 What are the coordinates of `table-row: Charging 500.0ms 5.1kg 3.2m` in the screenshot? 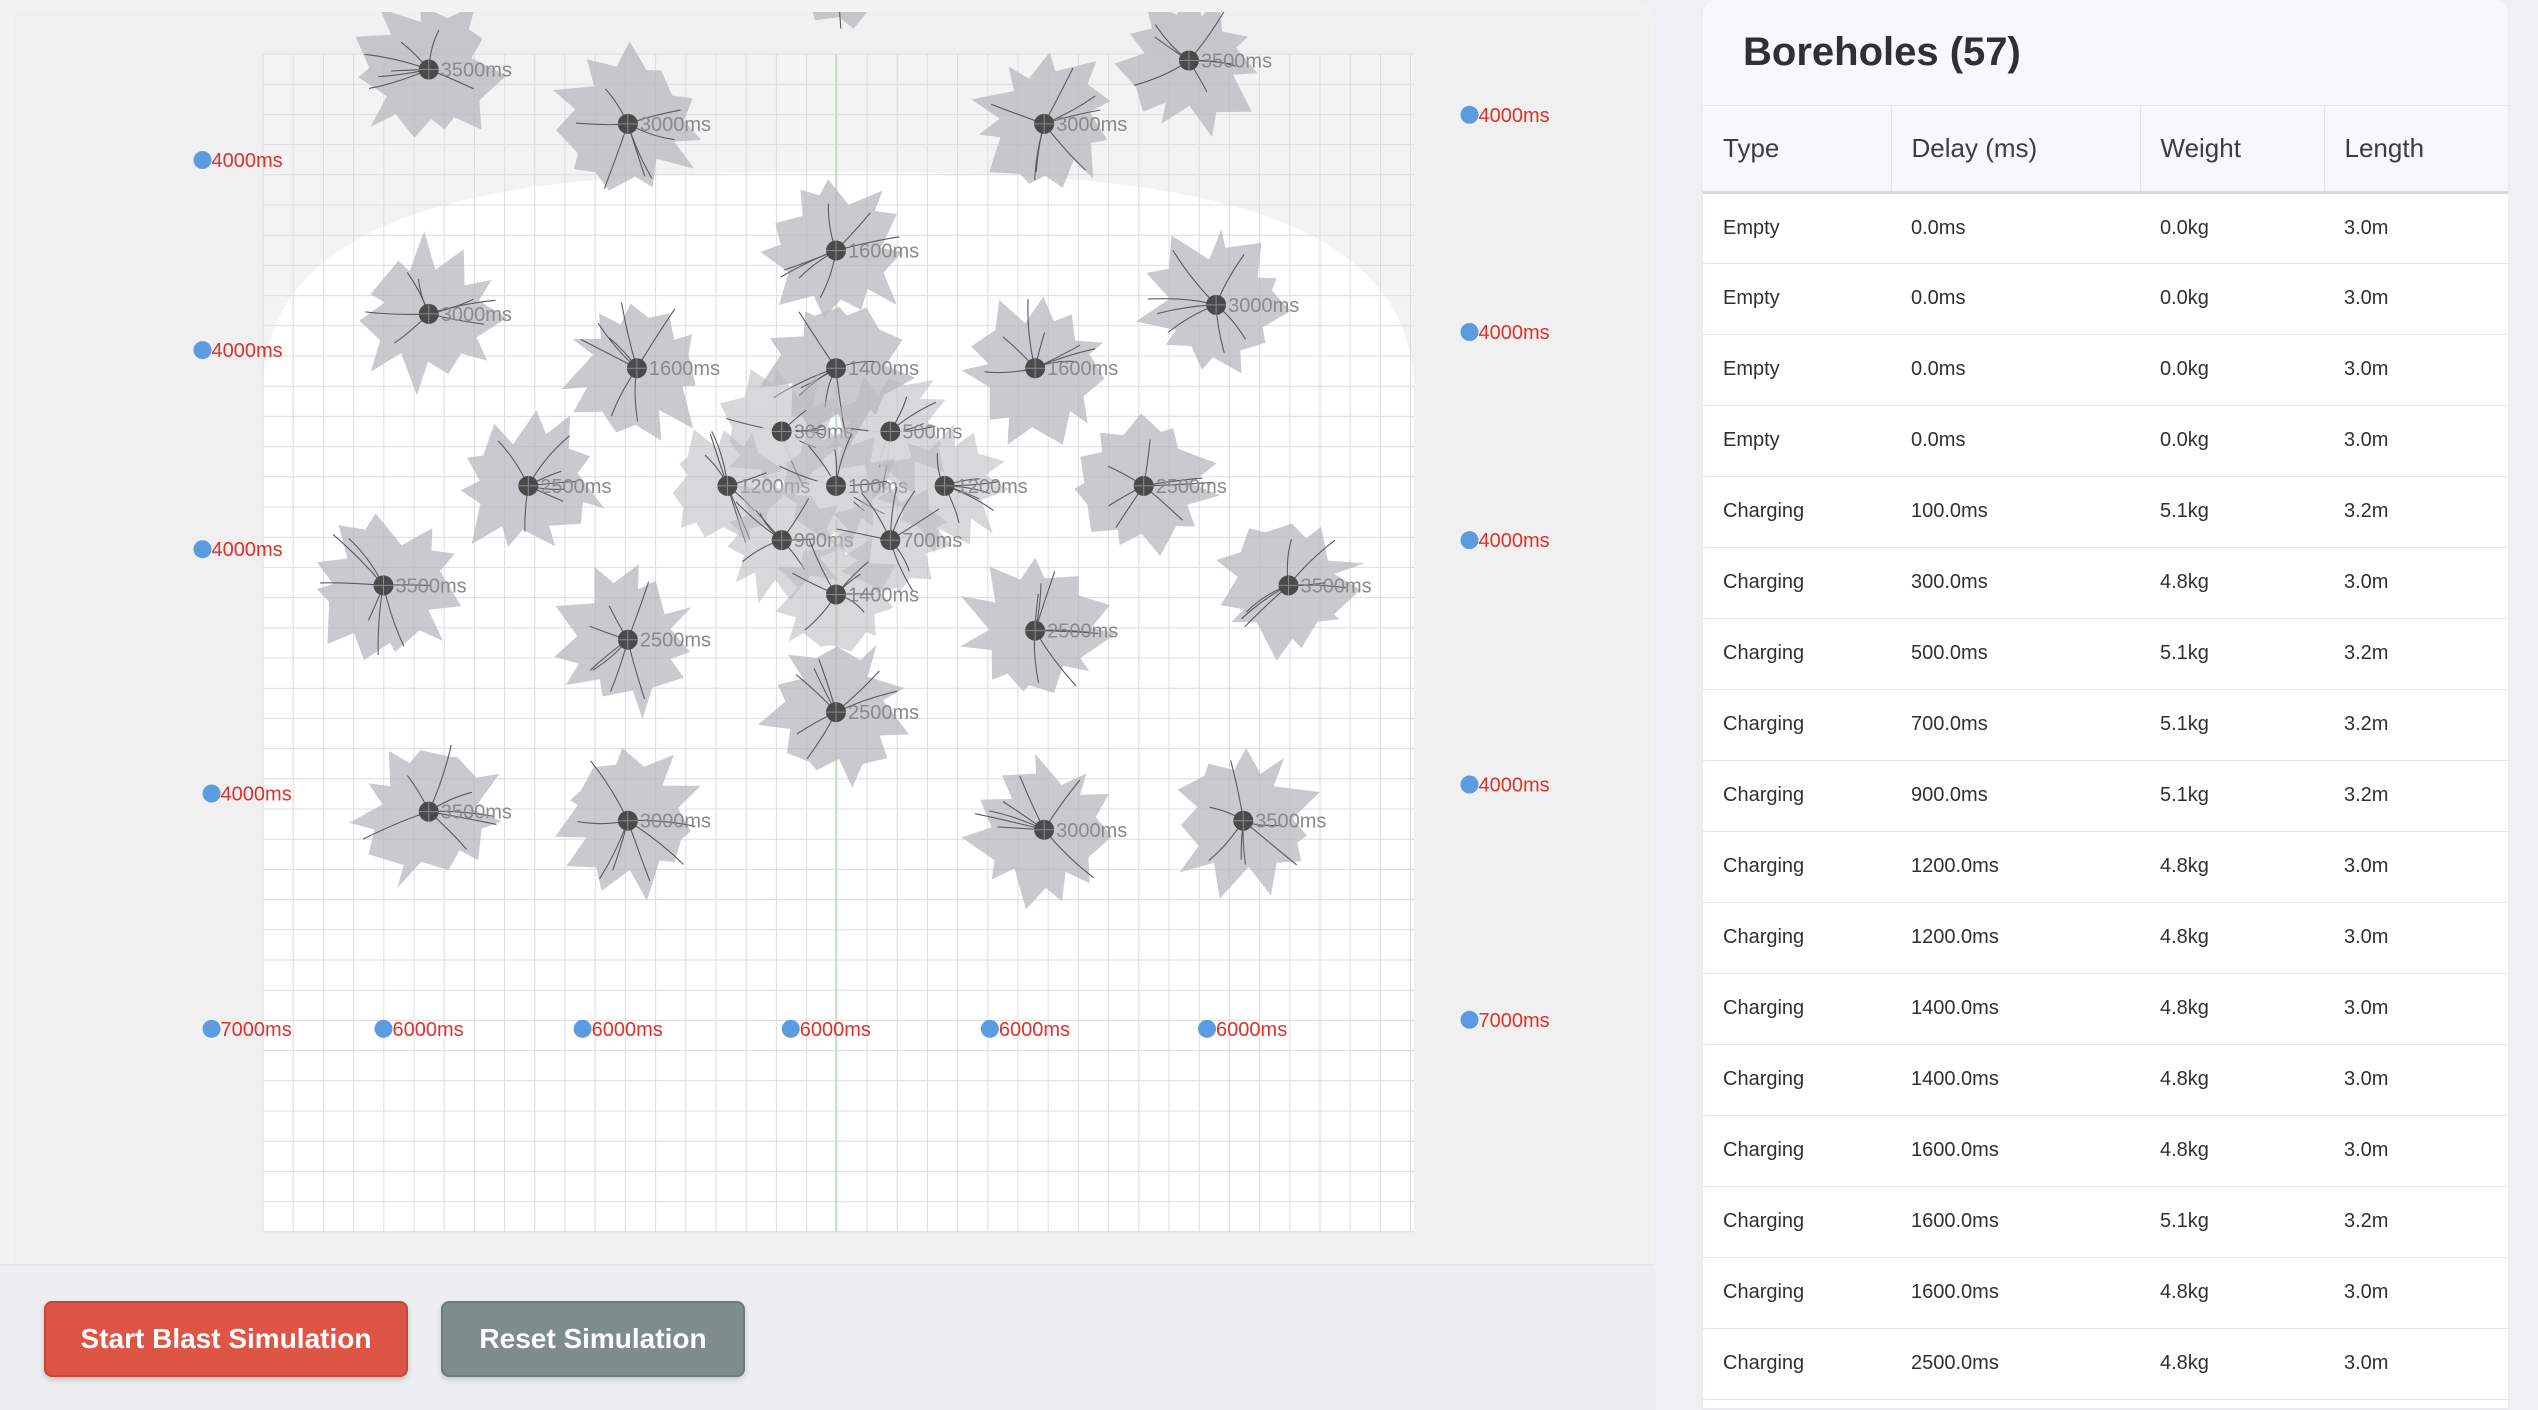 It's located at (2105, 654).